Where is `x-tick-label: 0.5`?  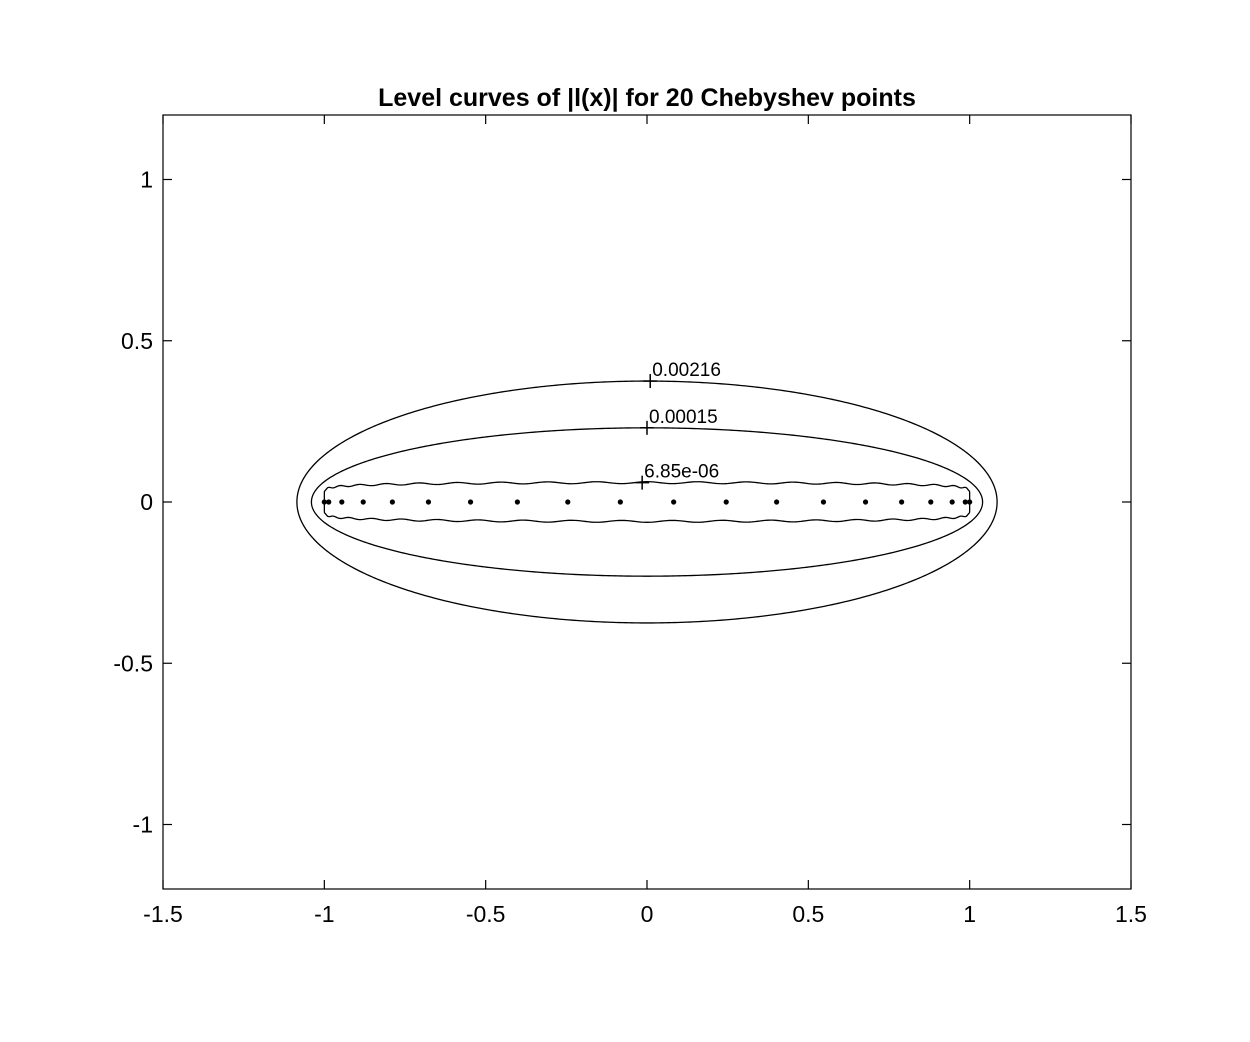
x-tick-label: 0.5 is located at coordinates (808, 914).